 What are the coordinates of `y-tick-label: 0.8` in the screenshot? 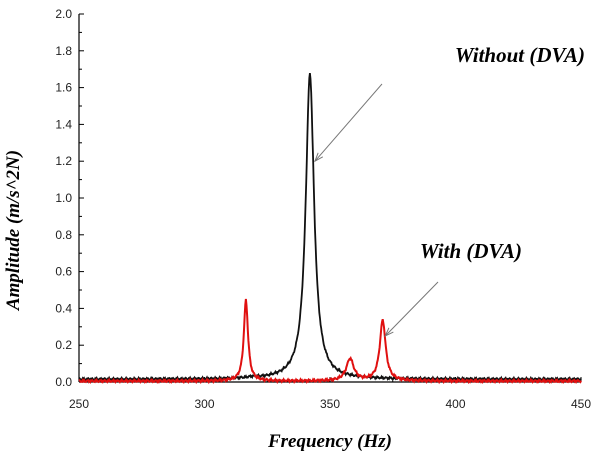 It's located at (63, 235).